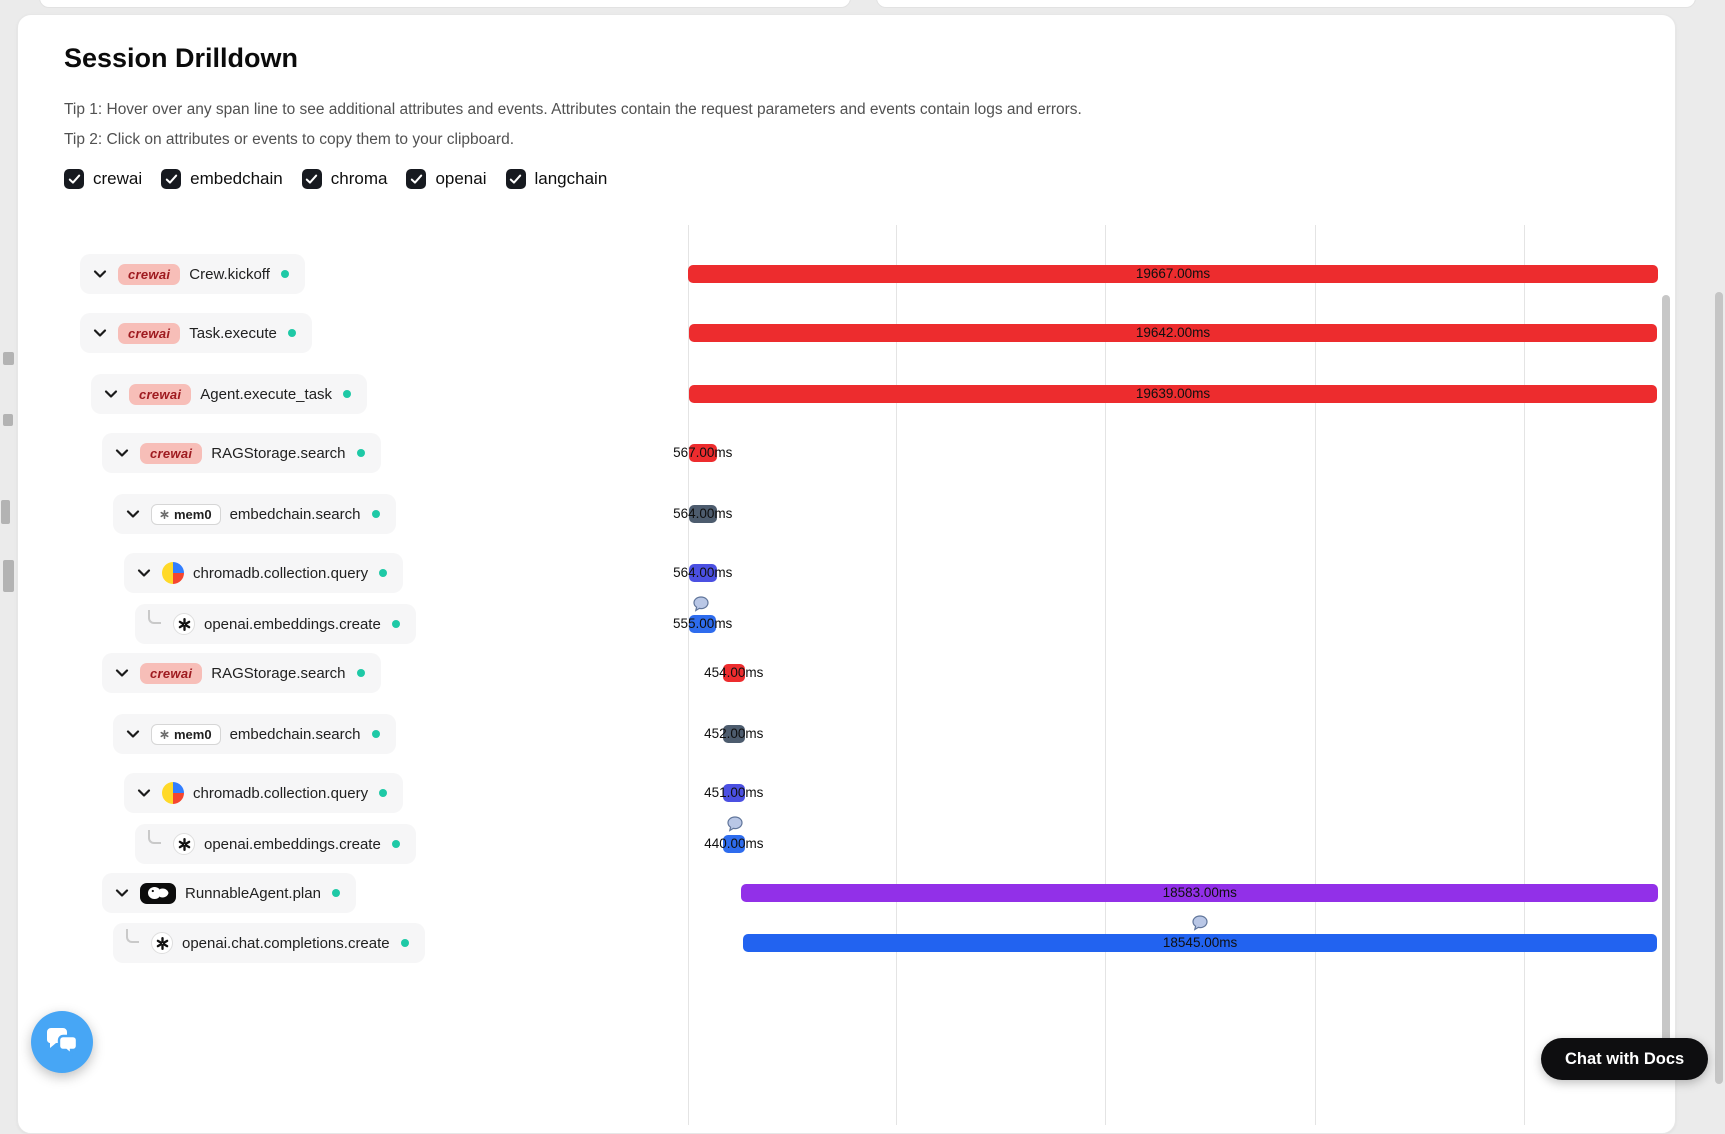 This screenshot has width=1725, height=1134. Describe the element at coordinates (173, 793) in the screenshot. I see `chroma-logo` at that location.